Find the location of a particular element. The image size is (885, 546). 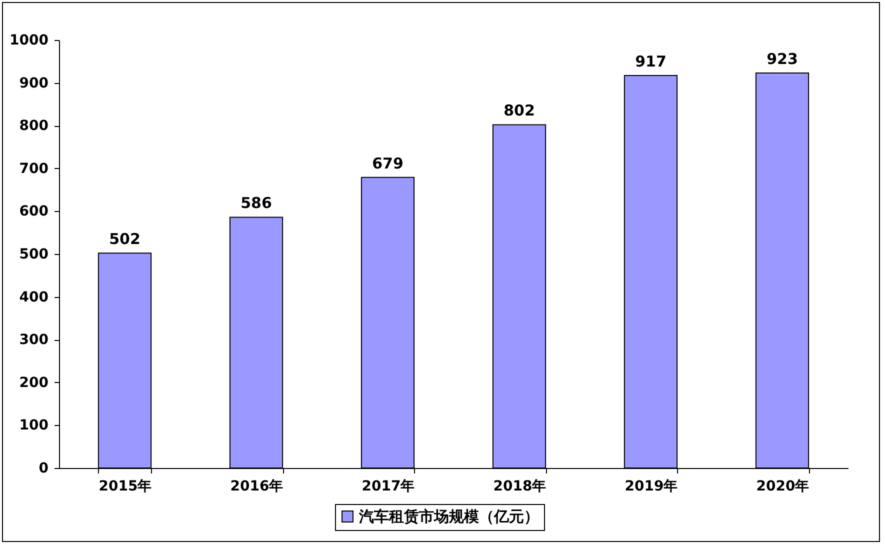

x-tick-label: 2020年 is located at coordinates (783, 486).